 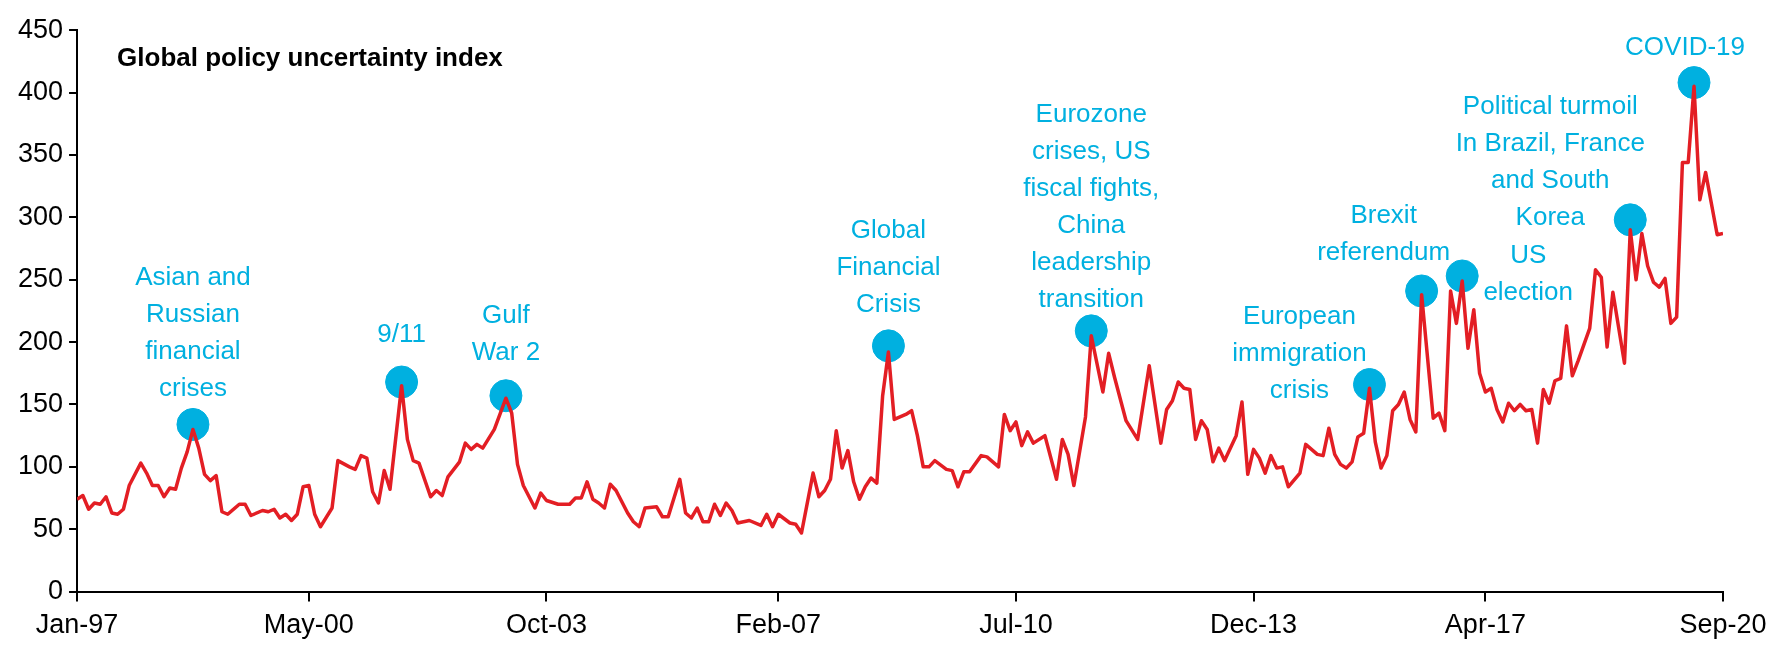 I want to click on x-tick-label: Feb-07, so click(x=778, y=624).